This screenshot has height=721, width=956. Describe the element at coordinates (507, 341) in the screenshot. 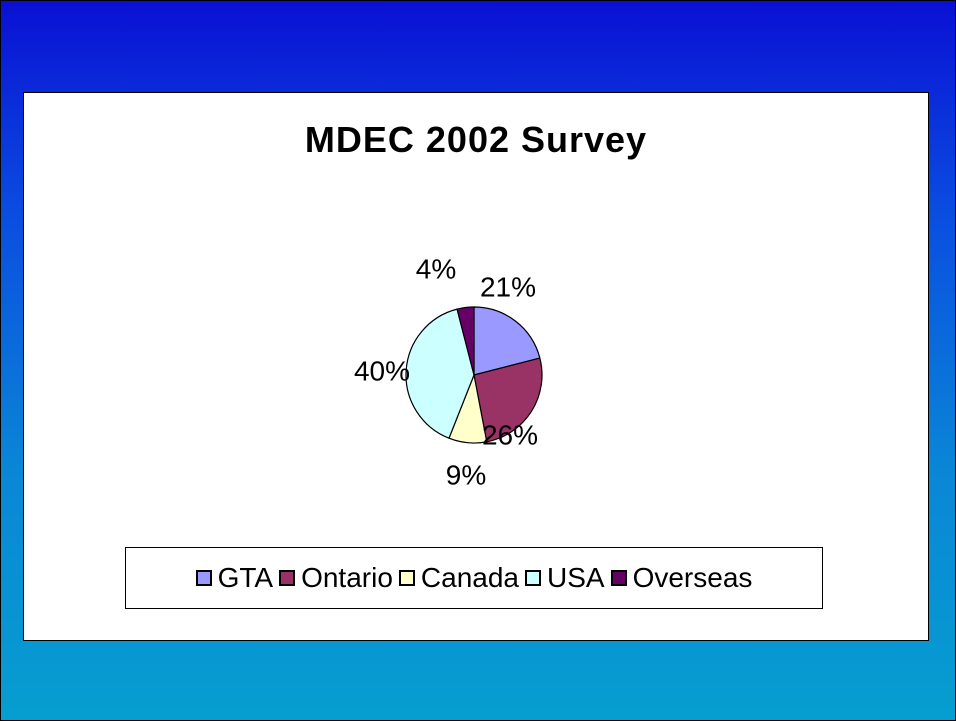

I see `pie-slice-gta` at that location.